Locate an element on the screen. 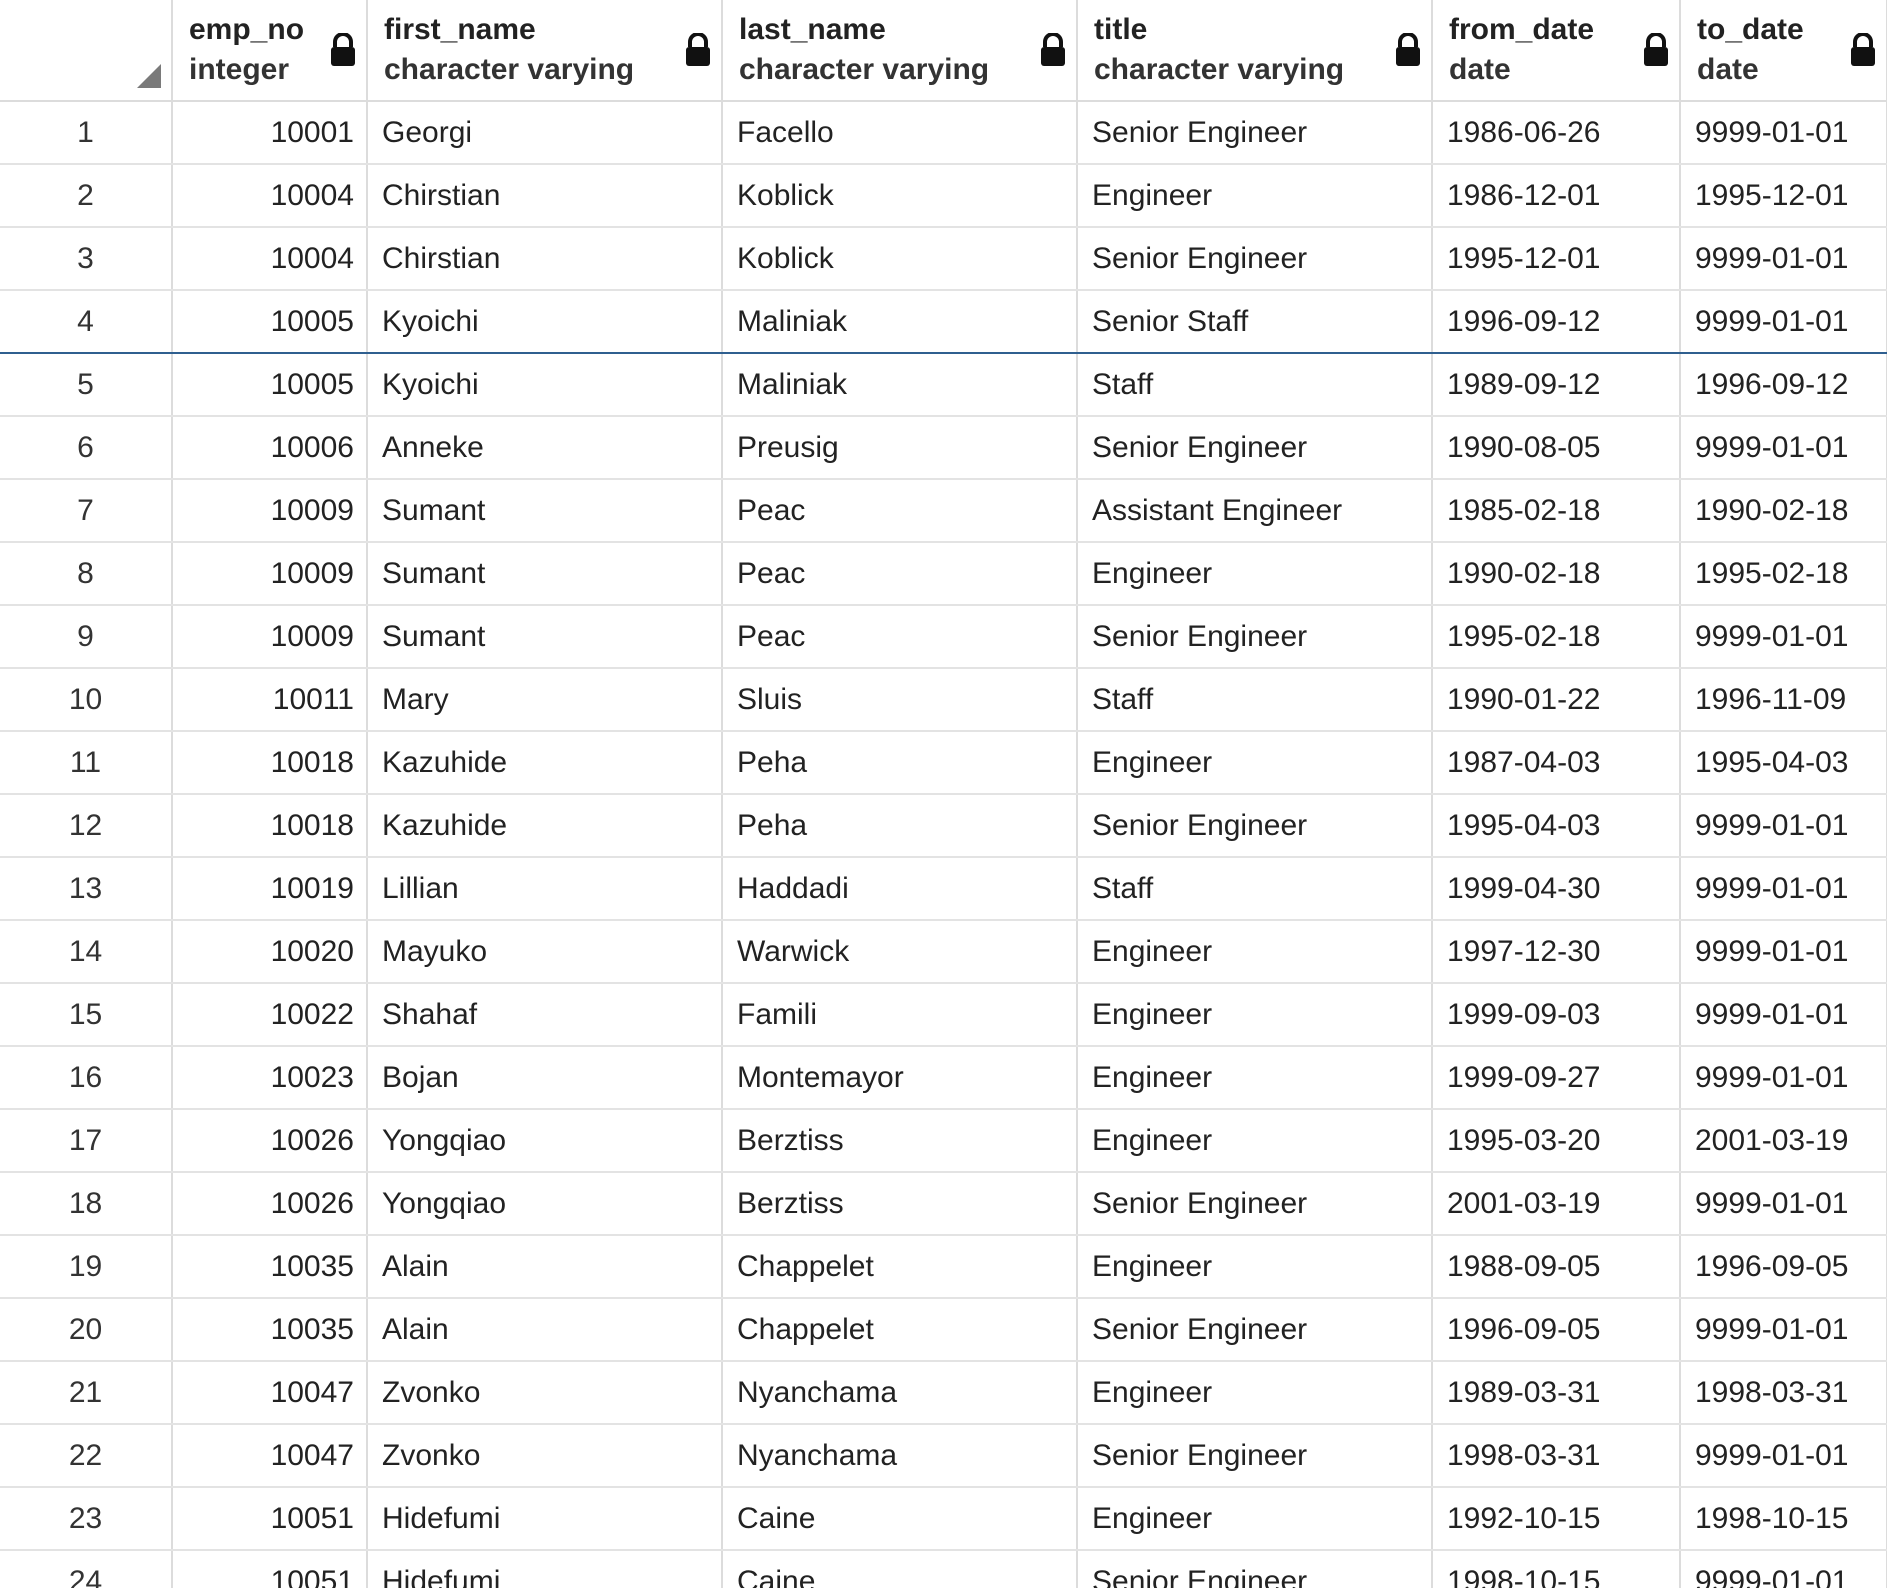 The width and height of the screenshot is (1887, 1588). row-number-cell: 12 is located at coordinates (86, 826).